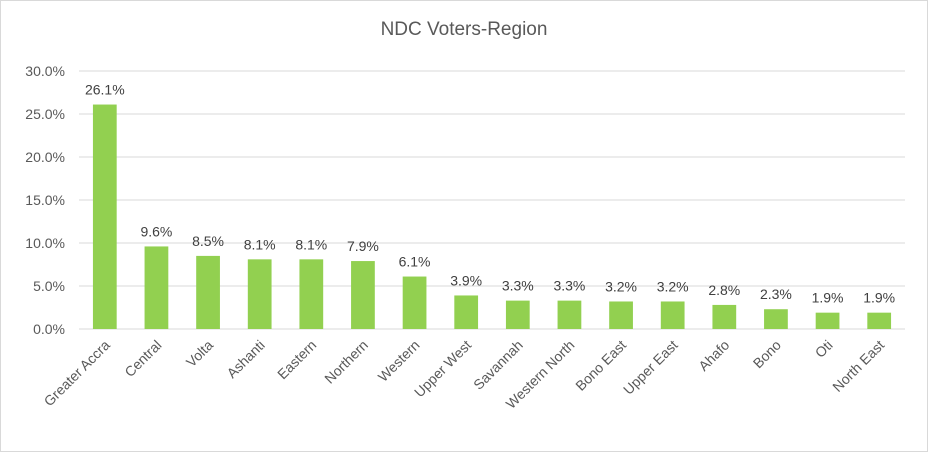 The height and width of the screenshot is (452, 928). I want to click on y-tick-label: 15.0%, so click(45, 200).